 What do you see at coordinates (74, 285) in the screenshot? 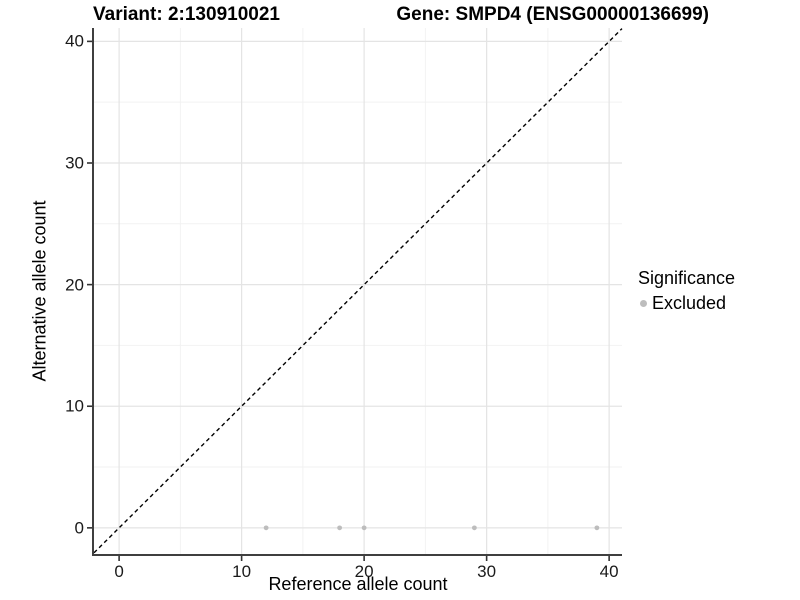
I see `y-tick-label: 20` at bounding box center [74, 285].